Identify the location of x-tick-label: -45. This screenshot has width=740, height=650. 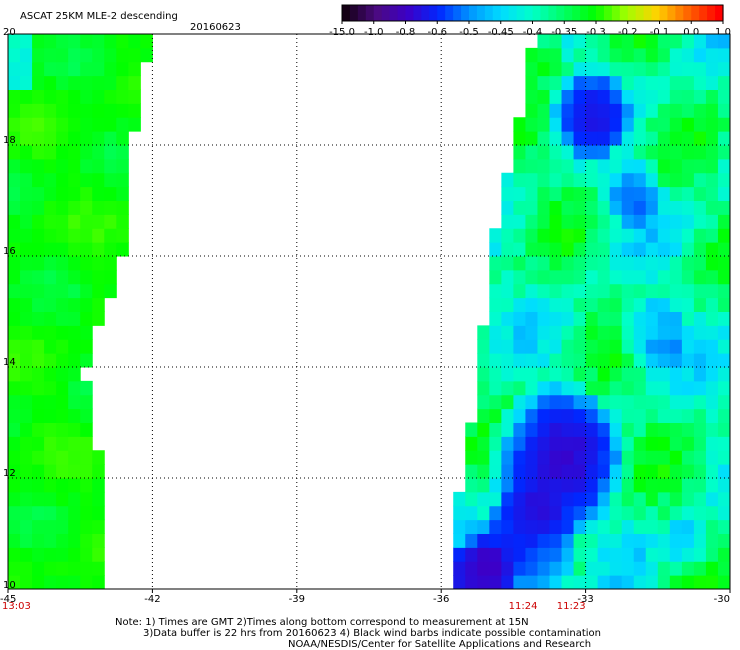
(8, 599).